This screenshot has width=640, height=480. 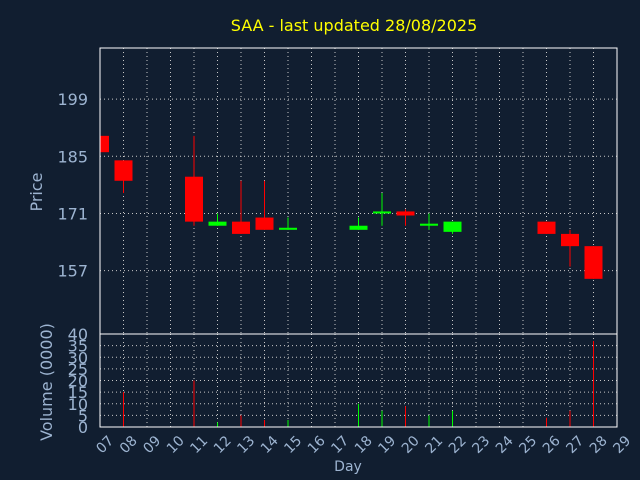 What do you see at coordinates (622, 445) in the screenshot?
I see `x-tick-label: 29` at bounding box center [622, 445].